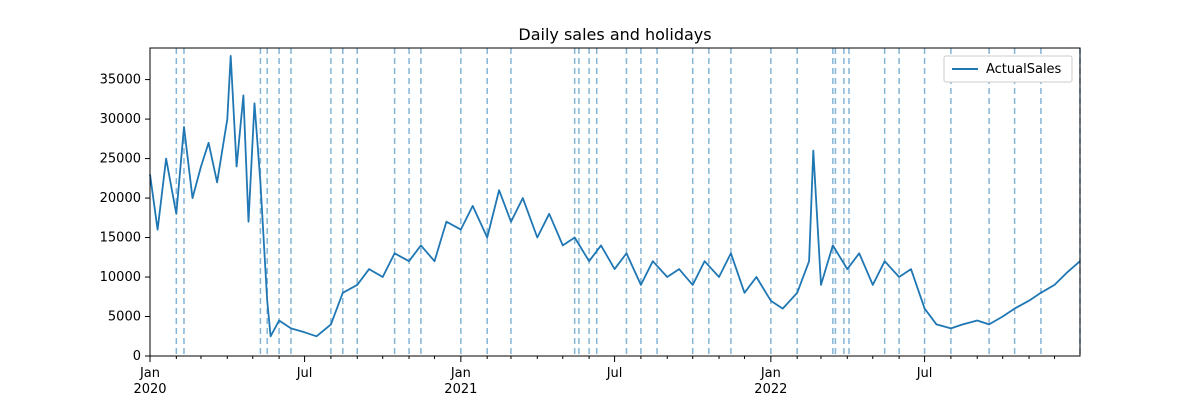 The height and width of the screenshot is (400, 1200). What do you see at coordinates (120, 198) in the screenshot?
I see `y-tick-label-4: 20000` at bounding box center [120, 198].